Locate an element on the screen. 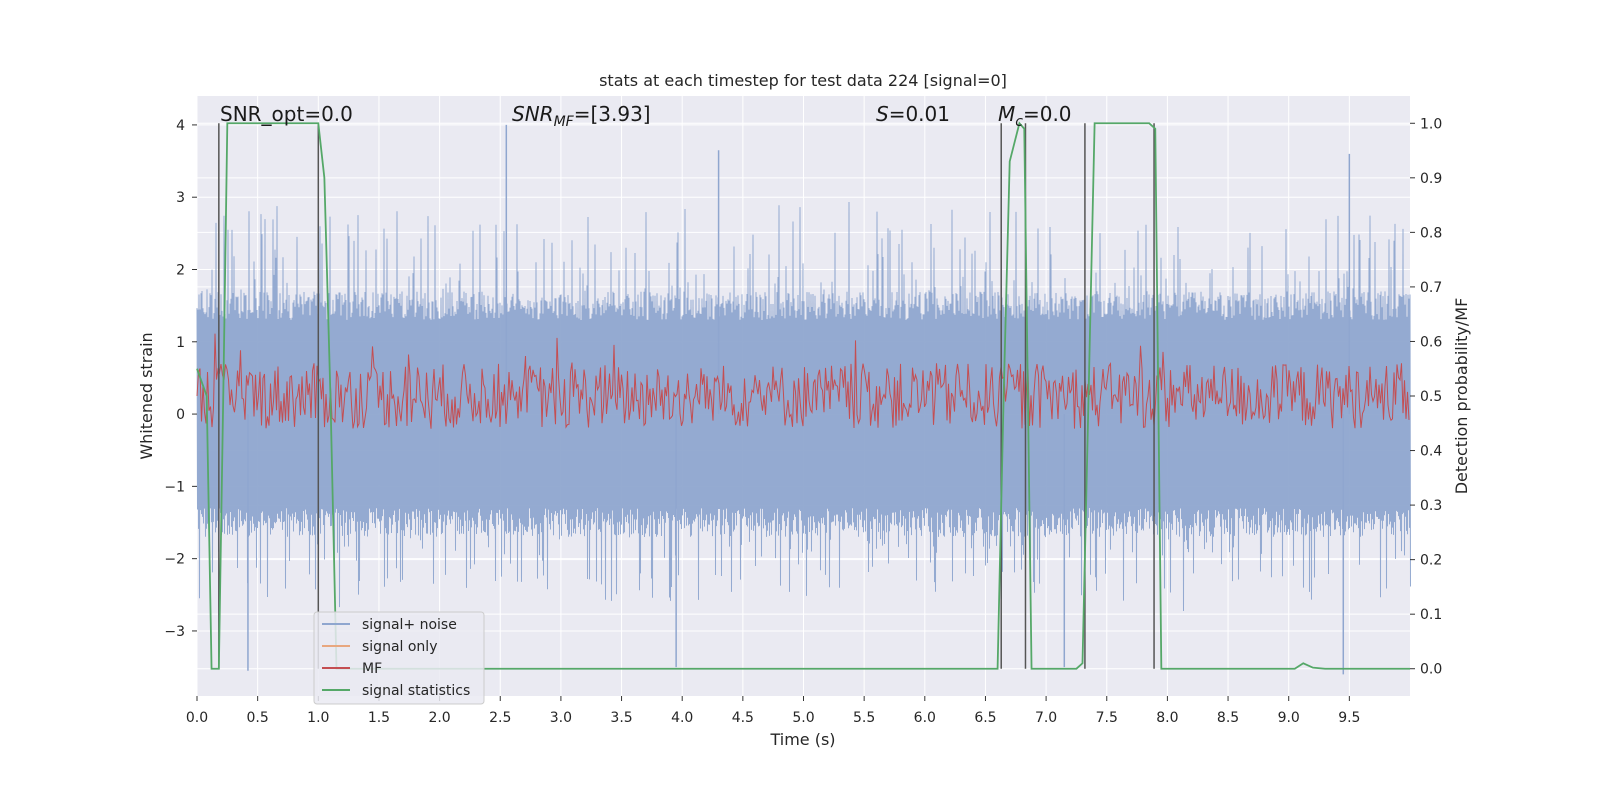 Image resolution: width=1600 pixels, height=800 pixels. y-tick-label: 4 is located at coordinates (180, 126).